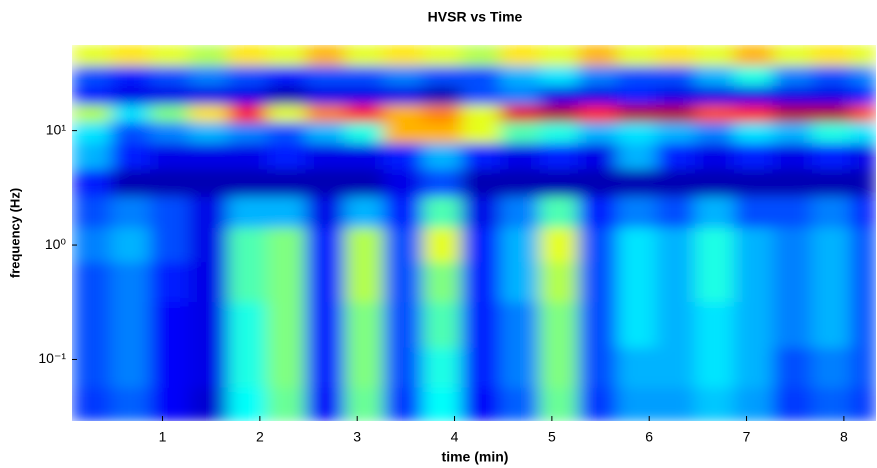 Image resolution: width=877 pixels, height=468 pixels. Describe the element at coordinates (56, 244) in the screenshot. I see `y-tick-label: 10⁰` at that location.